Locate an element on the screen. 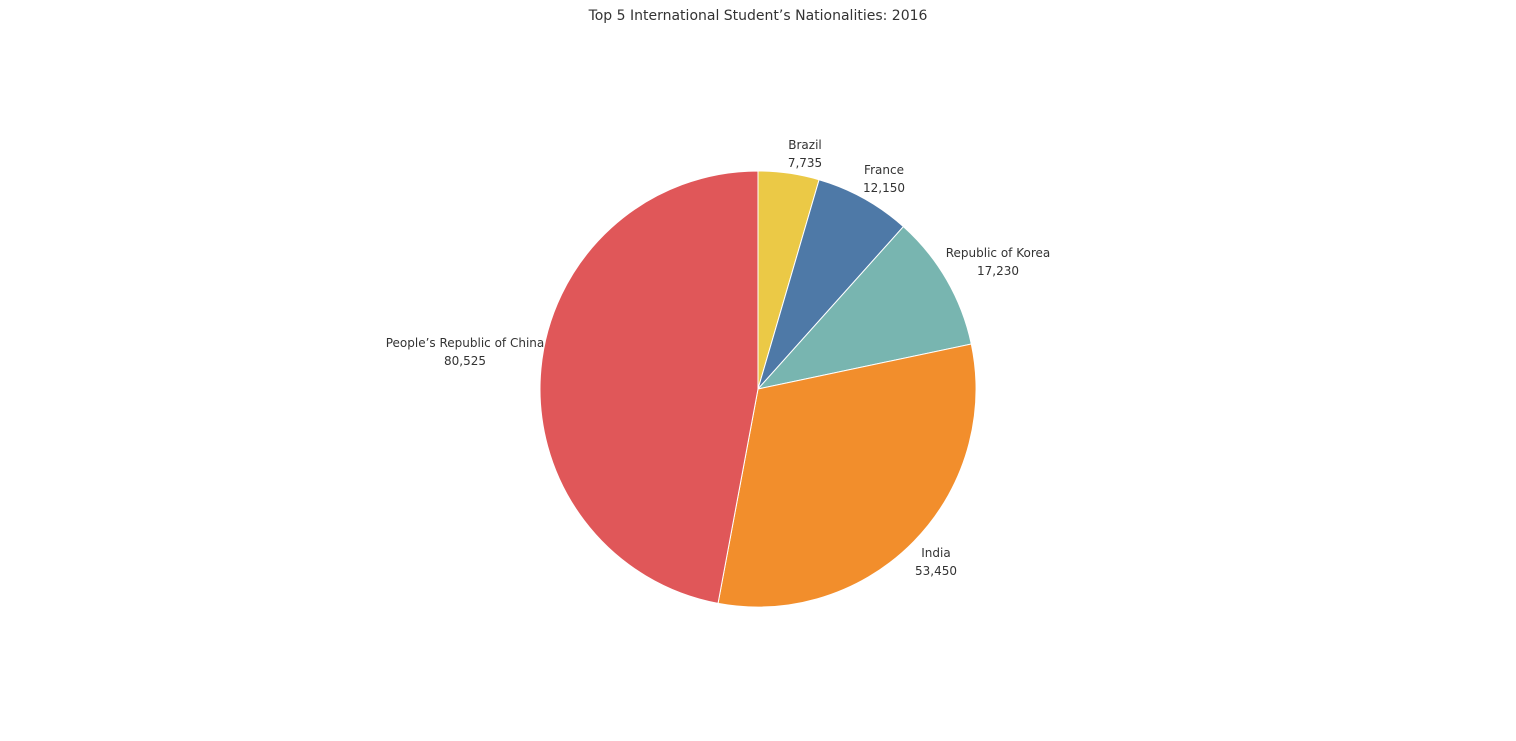  slice-category-label: Brazil is located at coordinates (805, 145).